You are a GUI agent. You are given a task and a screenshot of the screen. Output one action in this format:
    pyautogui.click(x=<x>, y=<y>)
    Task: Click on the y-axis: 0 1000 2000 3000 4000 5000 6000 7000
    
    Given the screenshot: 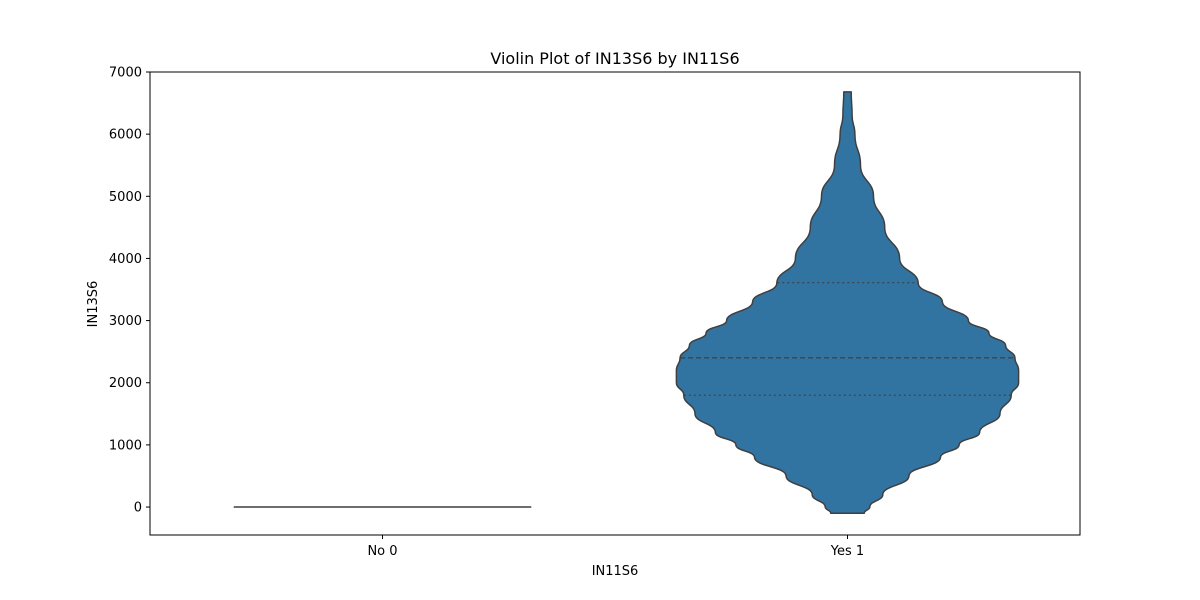 What is the action you would take?
    pyautogui.click(x=129, y=291)
    